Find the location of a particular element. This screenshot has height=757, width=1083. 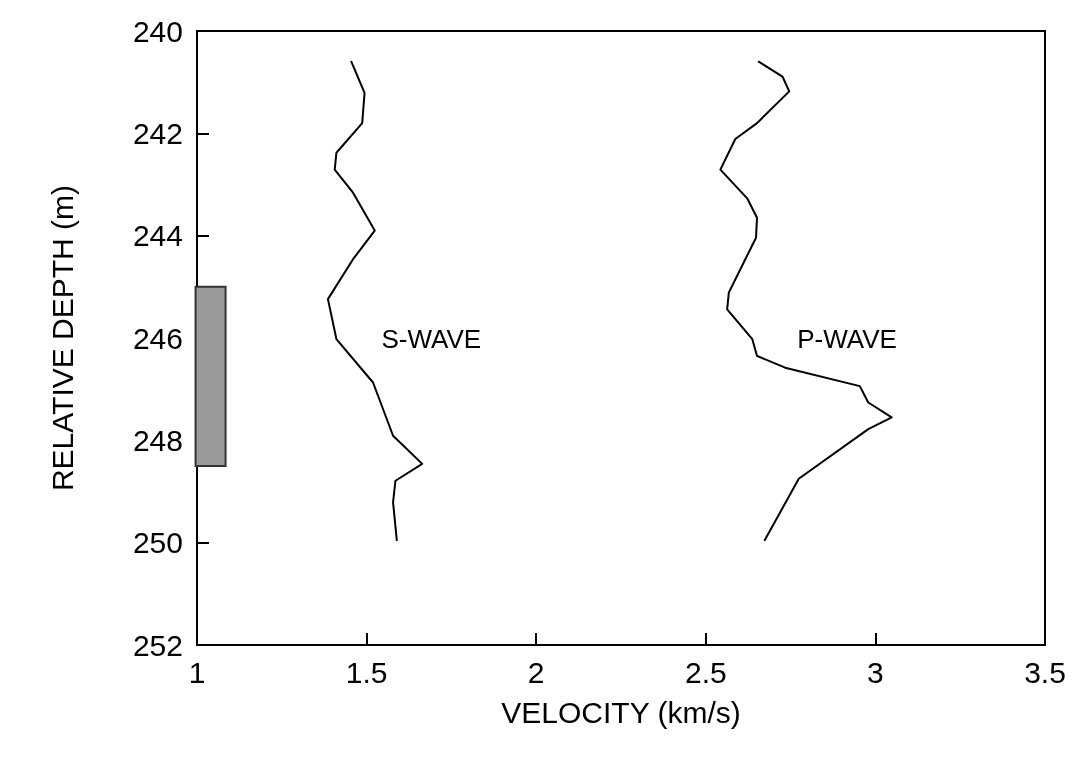

series-label: S-WAVE is located at coordinates (431, 339).